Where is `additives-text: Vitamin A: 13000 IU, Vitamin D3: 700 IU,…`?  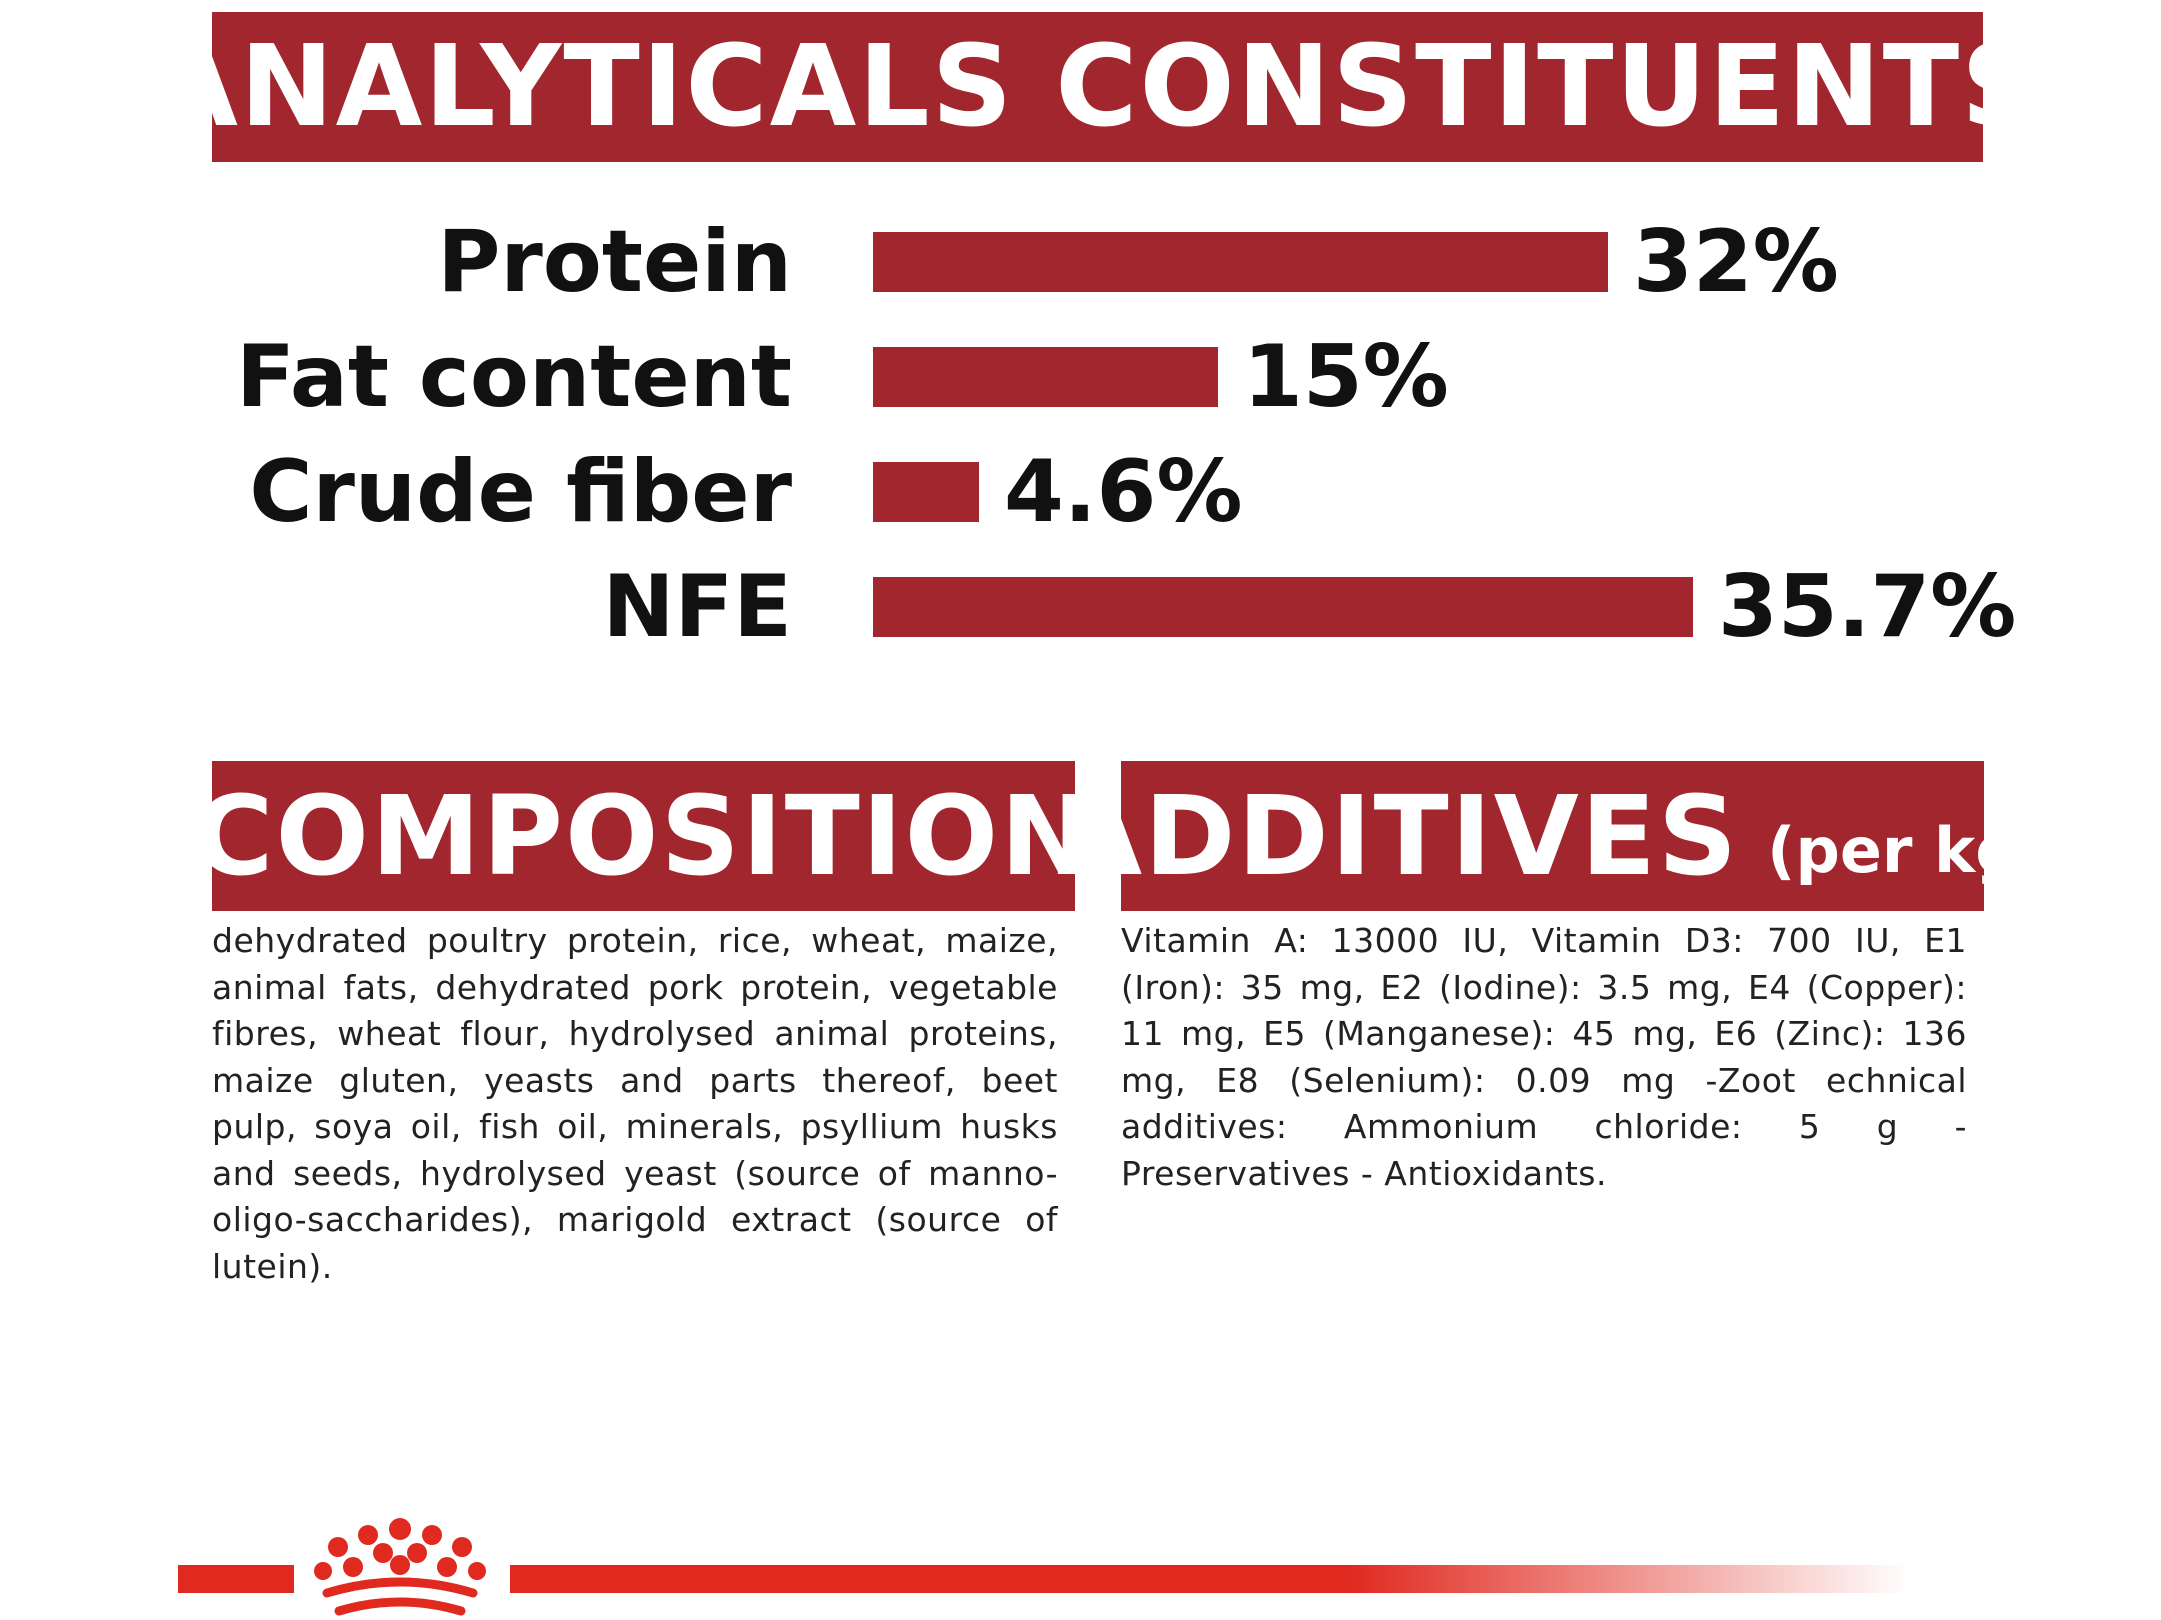
additives-text: Vitamin A: 13000 IU, Vitamin D3: 700 IU,… is located at coordinates (1544, 1057).